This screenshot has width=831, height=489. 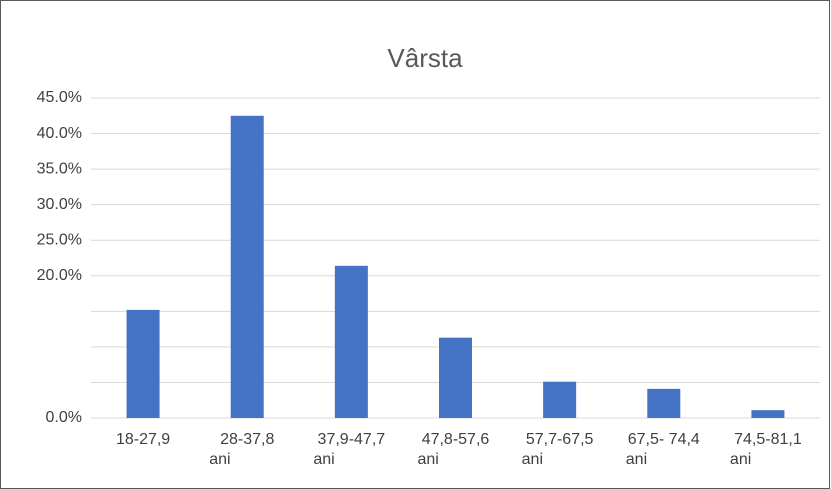 I want to click on x-tick-label: 74,5-81,1, so click(x=768, y=439).